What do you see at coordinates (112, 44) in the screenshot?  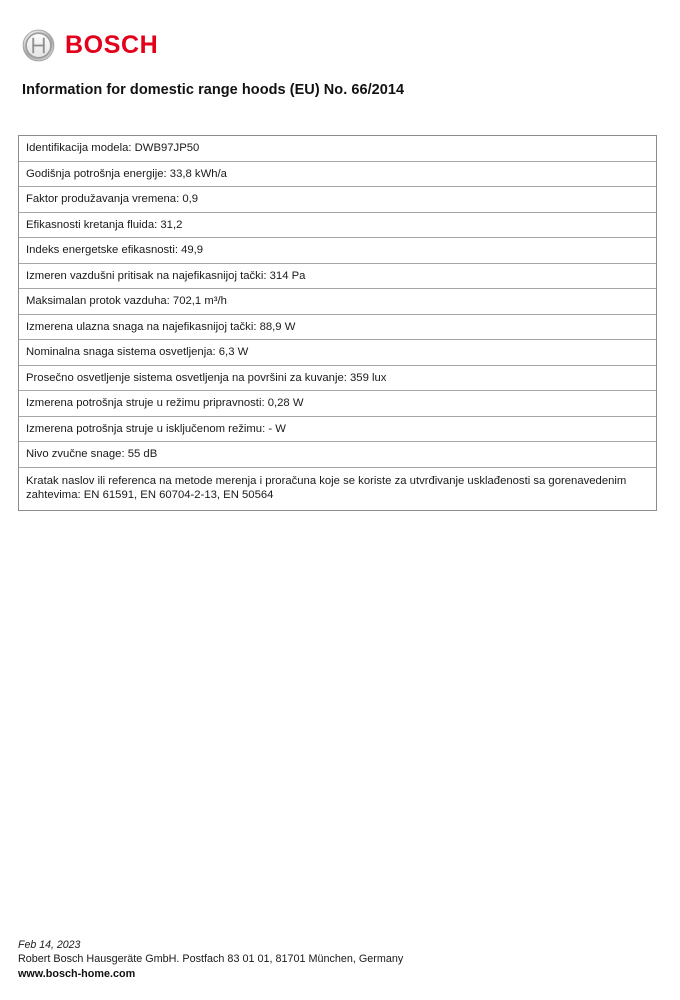 I see `bosch-wordmark: BOSCH` at bounding box center [112, 44].